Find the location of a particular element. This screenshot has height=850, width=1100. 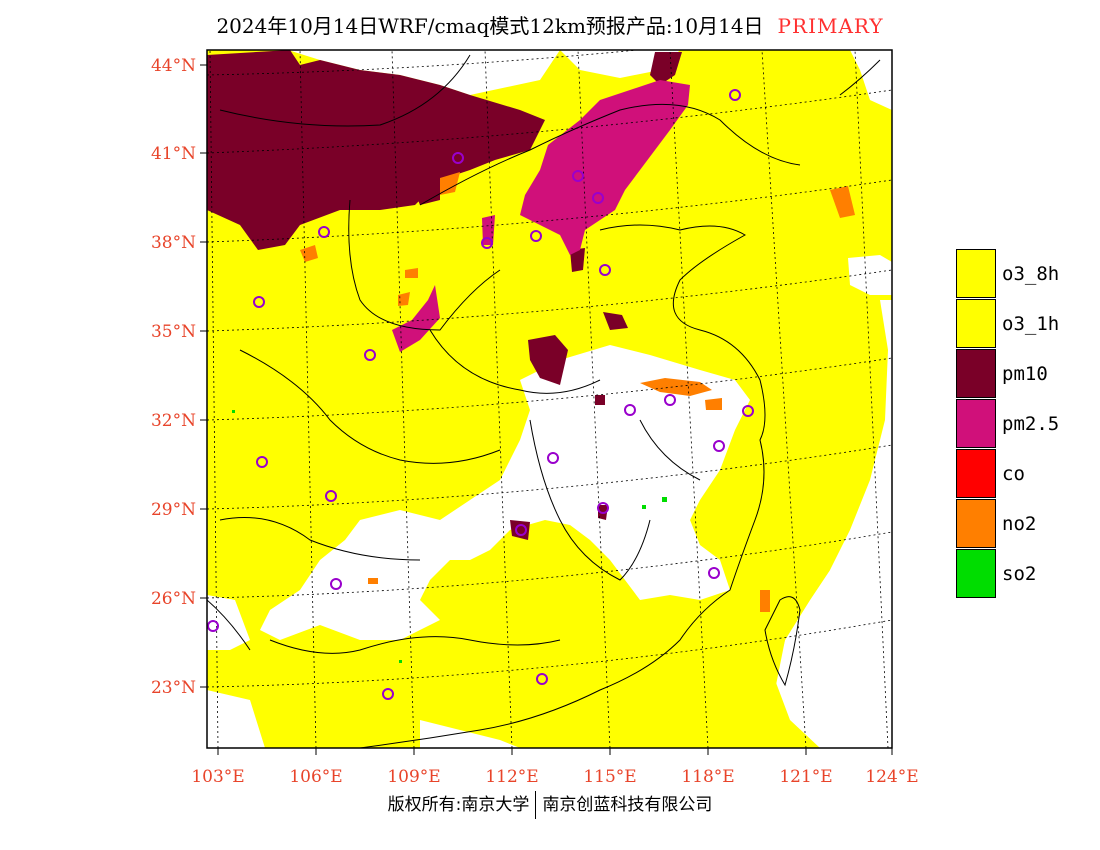

legend-item-co: co is located at coordinates (1021, 474).